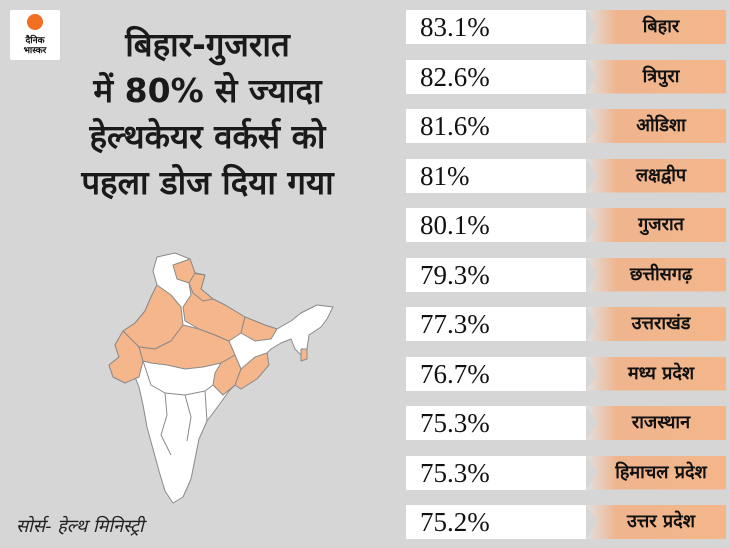 The image size is (730, 548). I want to click on bar-value-label: 75.2%, so click(496, 522).